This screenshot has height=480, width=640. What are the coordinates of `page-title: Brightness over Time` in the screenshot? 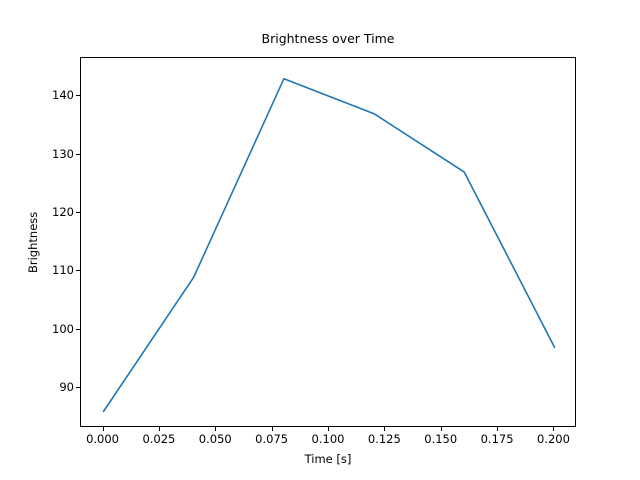 It's located at (328, 38).